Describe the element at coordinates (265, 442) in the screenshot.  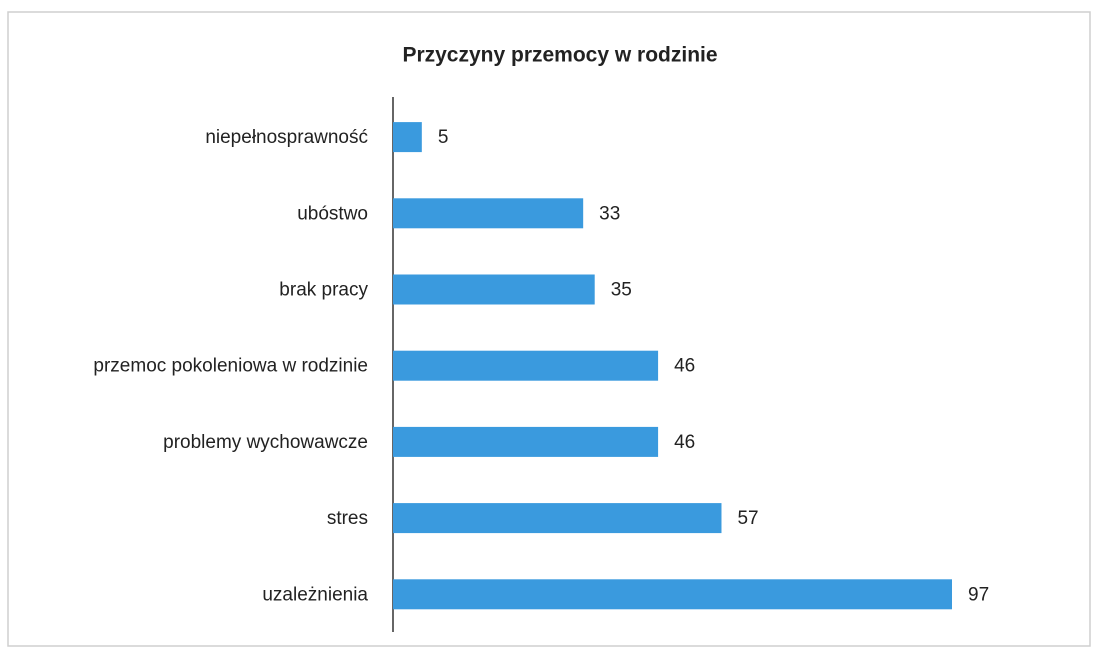
I see `category-label: problemy wychowawcze` at that location.